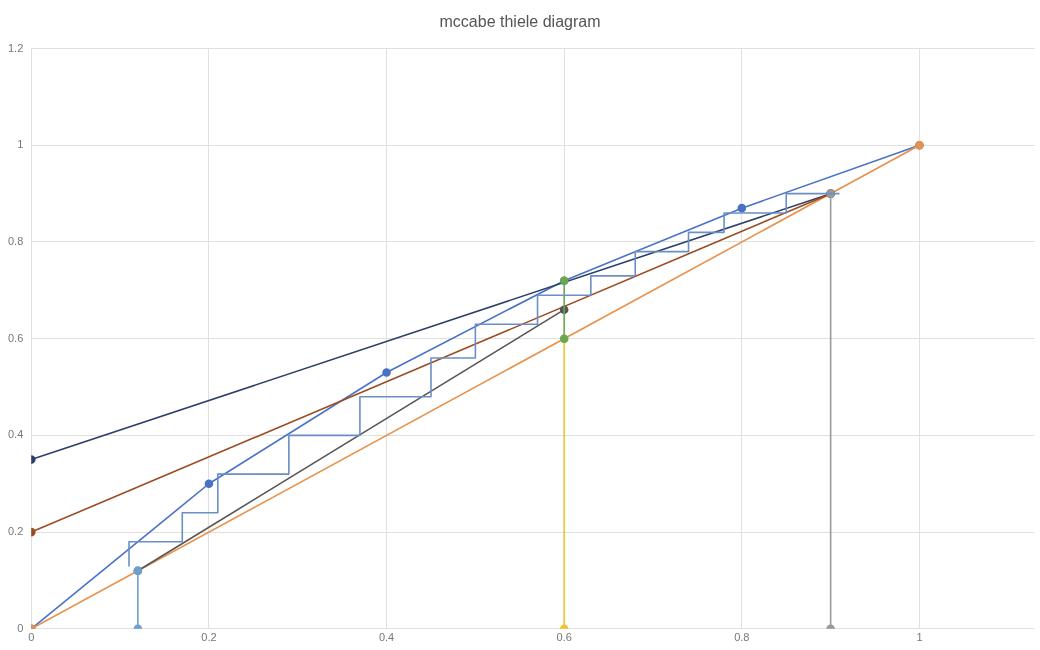  What do you see at coordinates (20, 627) in the screenshot?
I see `y-tick-label: 0` at bounding box center [20, 627].